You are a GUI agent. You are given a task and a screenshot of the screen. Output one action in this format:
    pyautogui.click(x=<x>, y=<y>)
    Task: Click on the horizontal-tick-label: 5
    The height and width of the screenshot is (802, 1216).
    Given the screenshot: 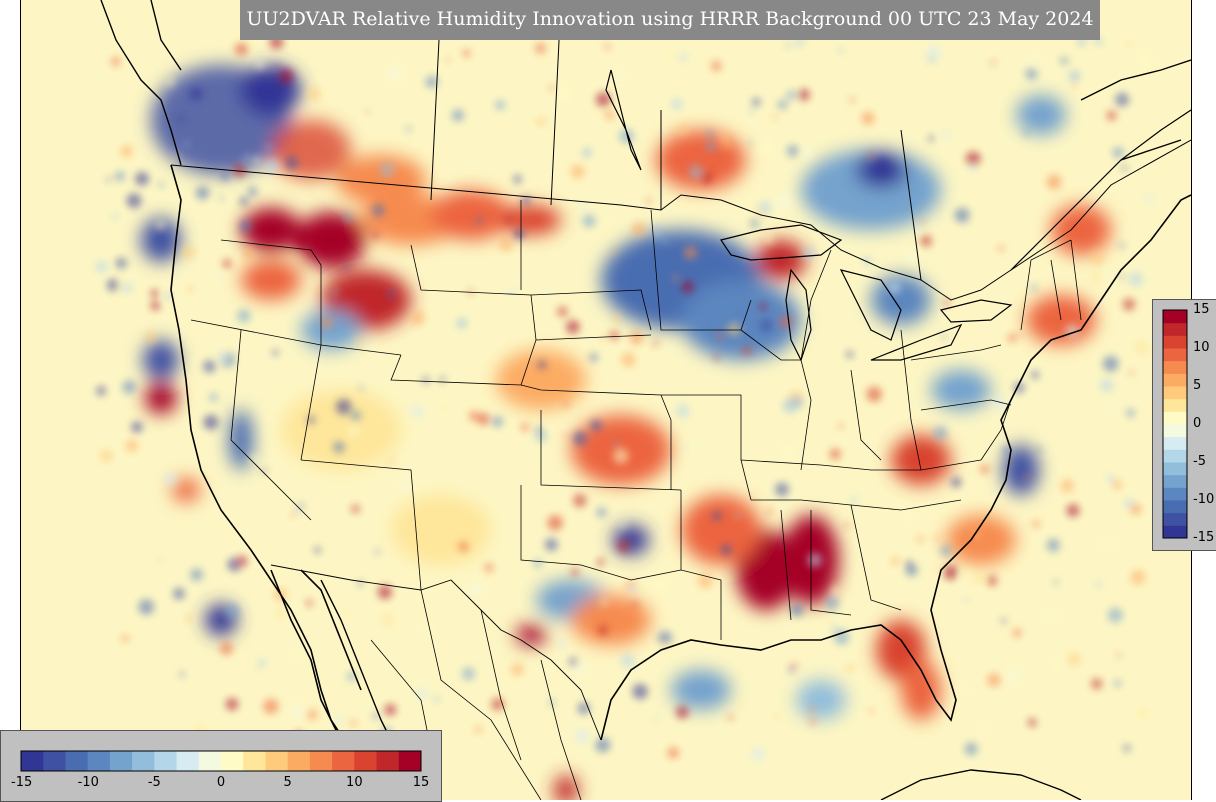 What is the action you would take?
    pyautogui.click(x=287, y=782)
    